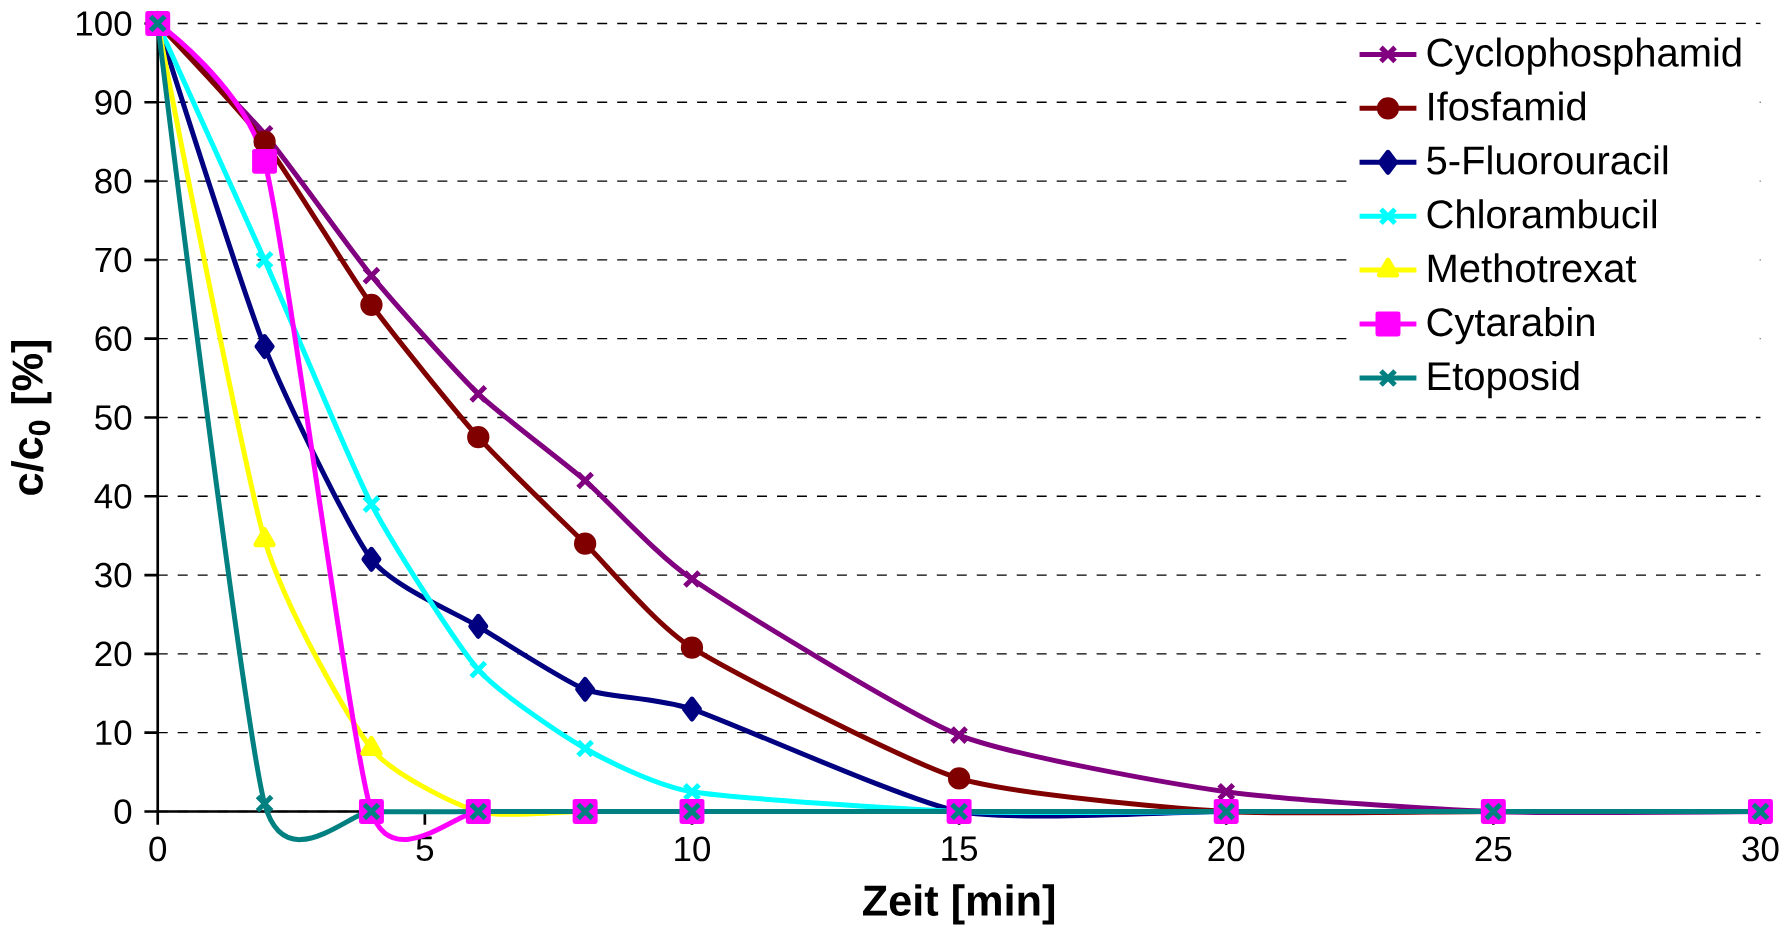 The height and width of the screenshot is (936, 1791). Describe the element at coordinates (959, 904) in the screenshot. I see `x-axis-title: Zeit [min]` at that location.